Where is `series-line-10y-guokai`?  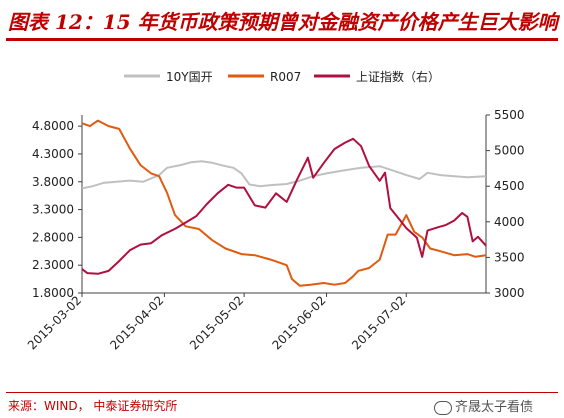 series-line-10y-guokai is located at coordinates (284, 175).